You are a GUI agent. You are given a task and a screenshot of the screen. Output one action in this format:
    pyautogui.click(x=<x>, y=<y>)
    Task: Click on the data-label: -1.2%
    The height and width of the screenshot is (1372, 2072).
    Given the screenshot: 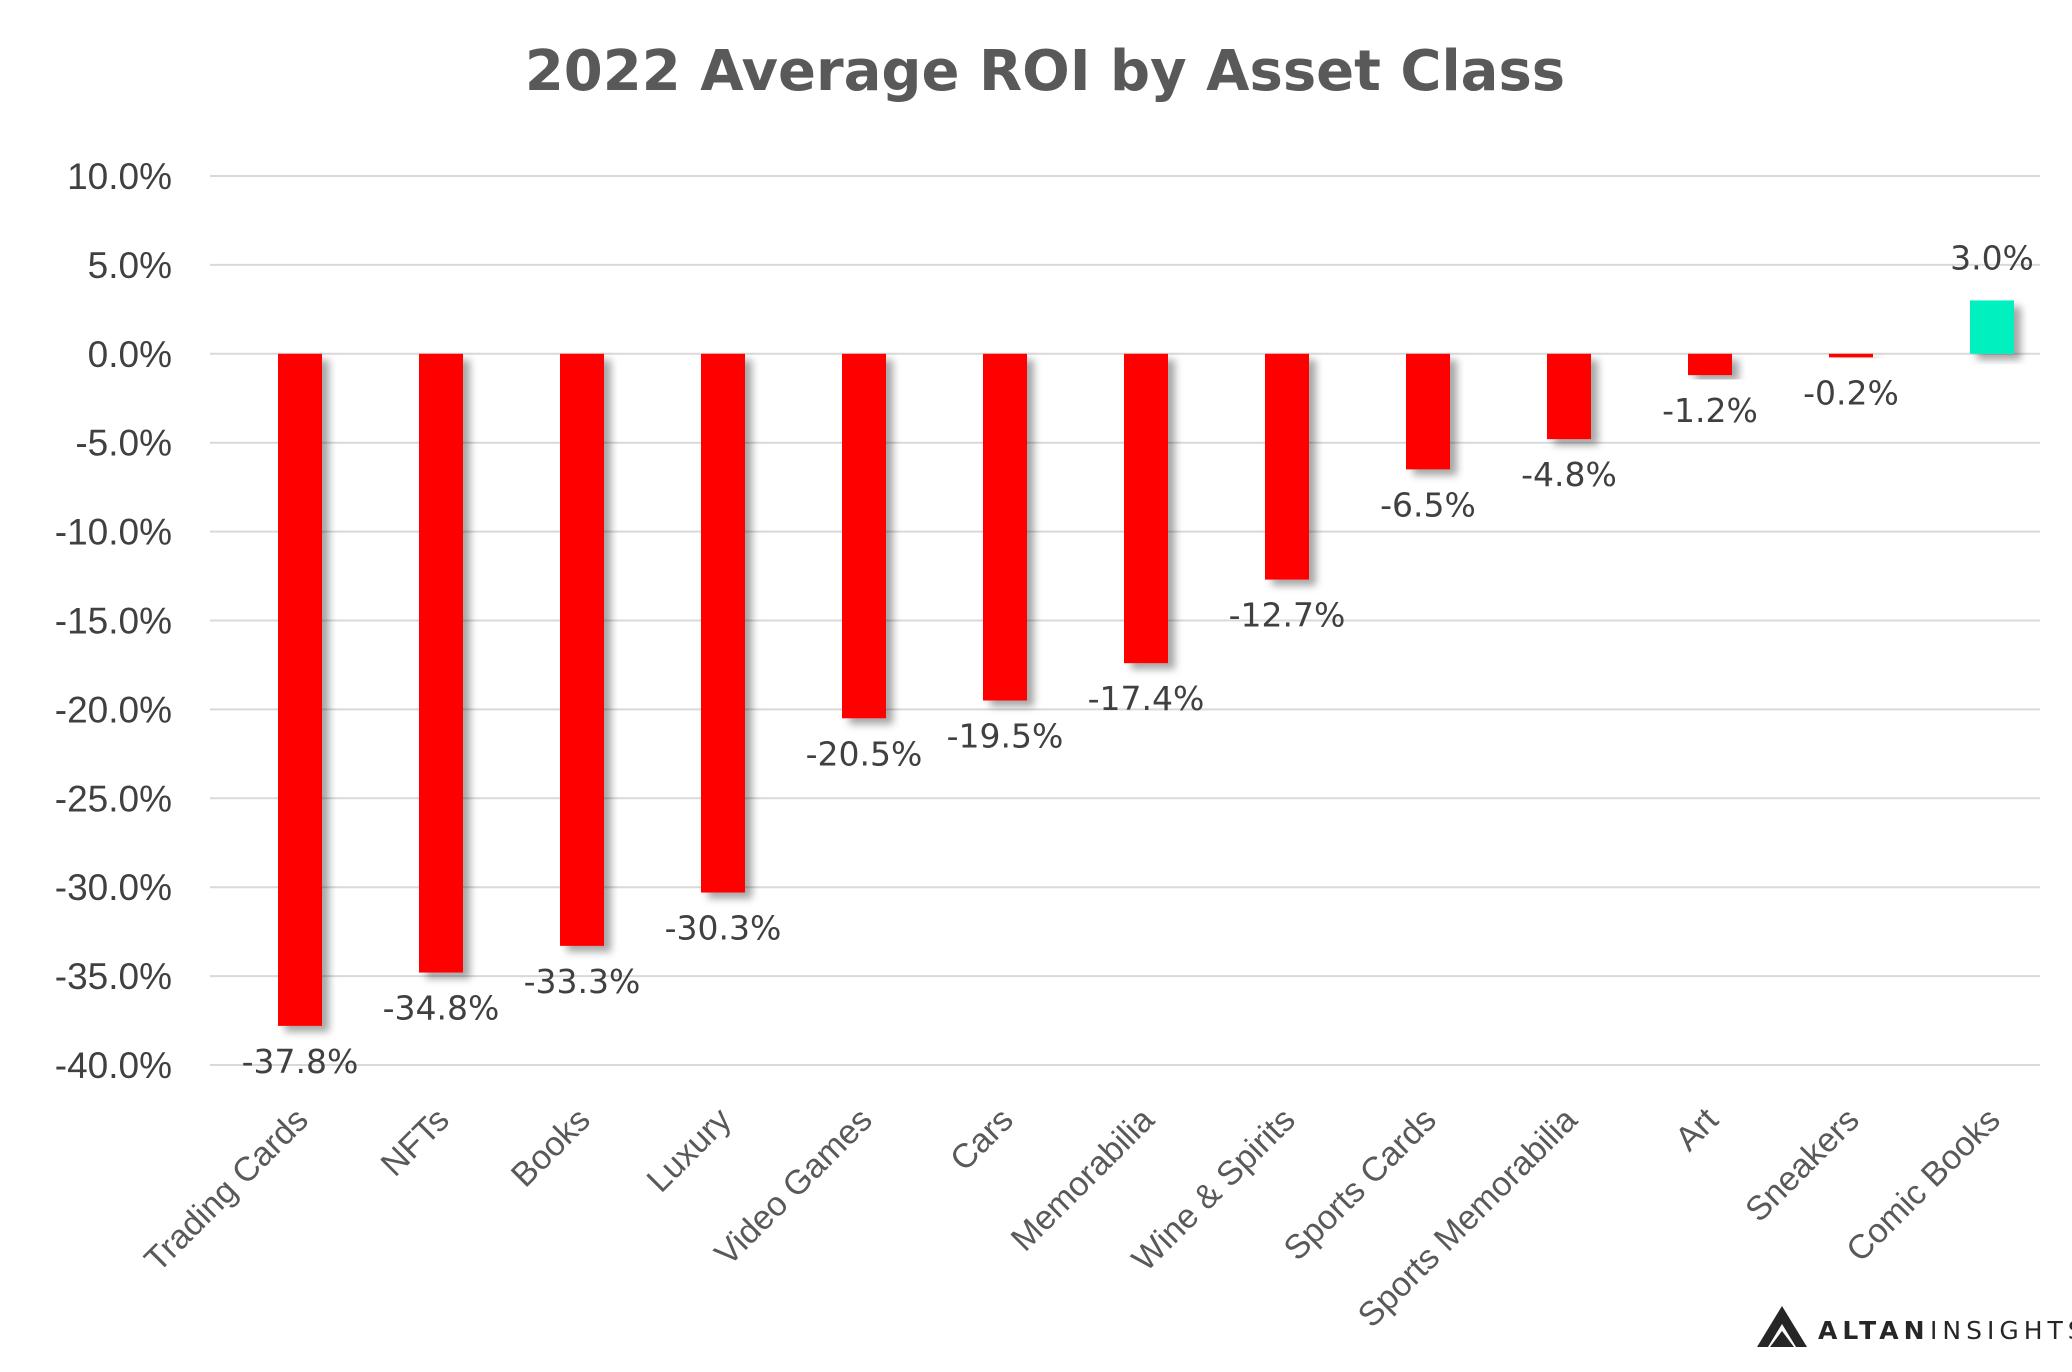 What is the action you would take?
    pyautogui.click(x=1710, y=410)
    